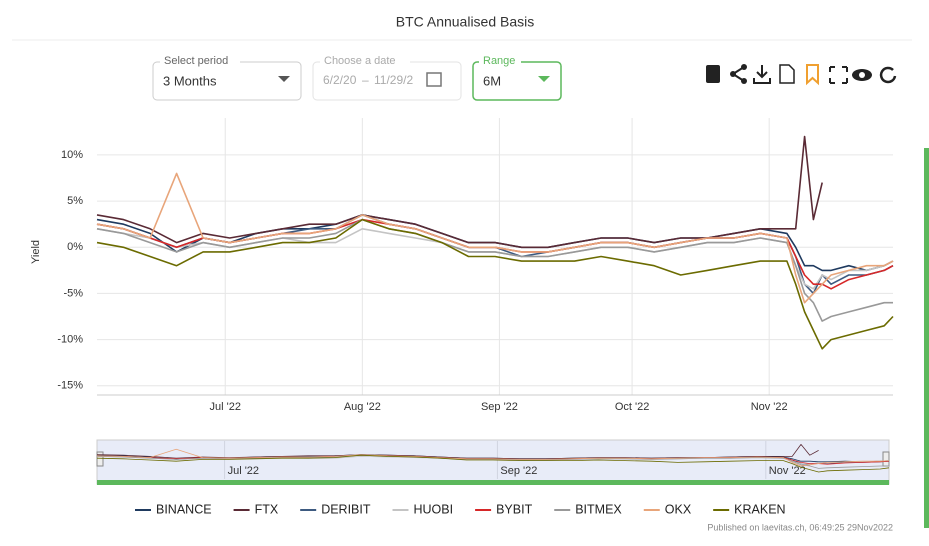 The height and width of the screenshot is (546, 929). What do you see at coordinates (926, 338) in the screenshot?
I see `scroll-indicator` at bounding box center [926, 338].